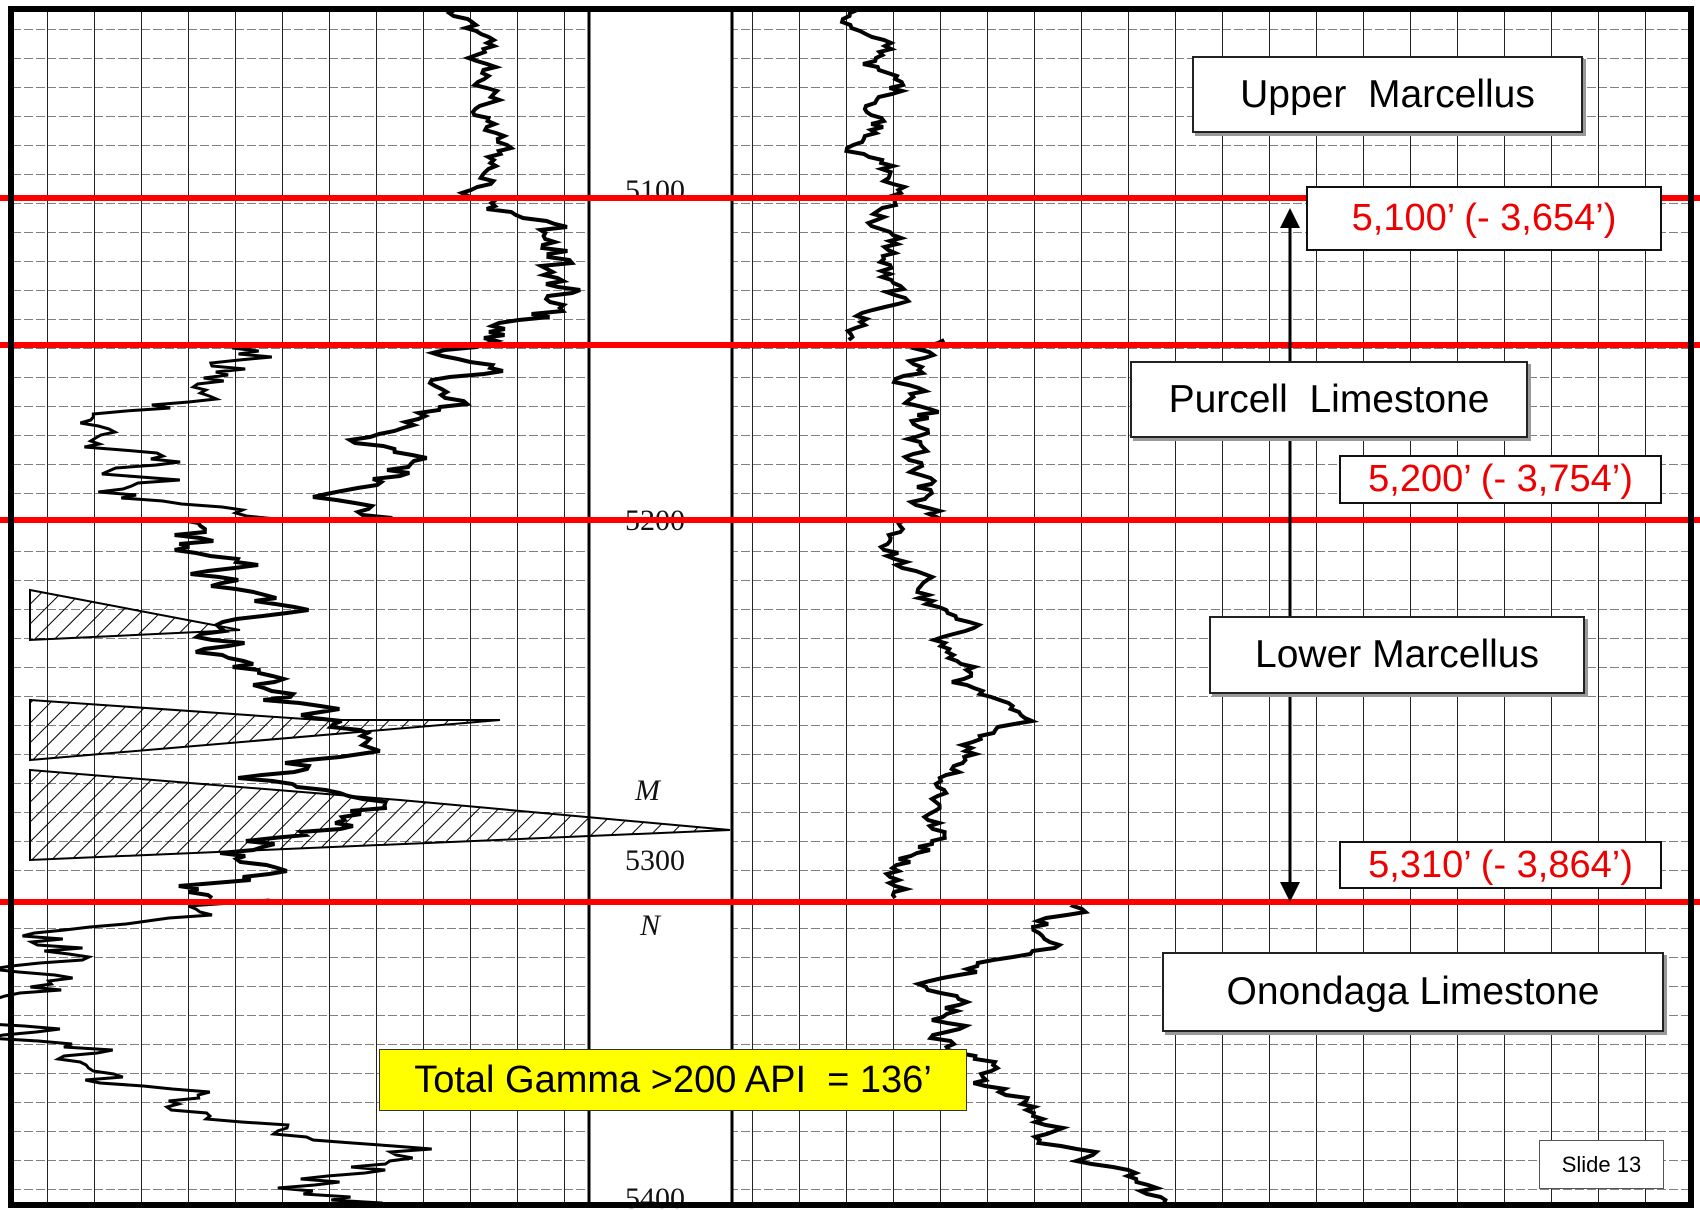 The height and width of the screenshot is (1210, 1700). Describe the element at coordinates (655, 190) in the screenshot. I see `log-depth: 5100` at that location.